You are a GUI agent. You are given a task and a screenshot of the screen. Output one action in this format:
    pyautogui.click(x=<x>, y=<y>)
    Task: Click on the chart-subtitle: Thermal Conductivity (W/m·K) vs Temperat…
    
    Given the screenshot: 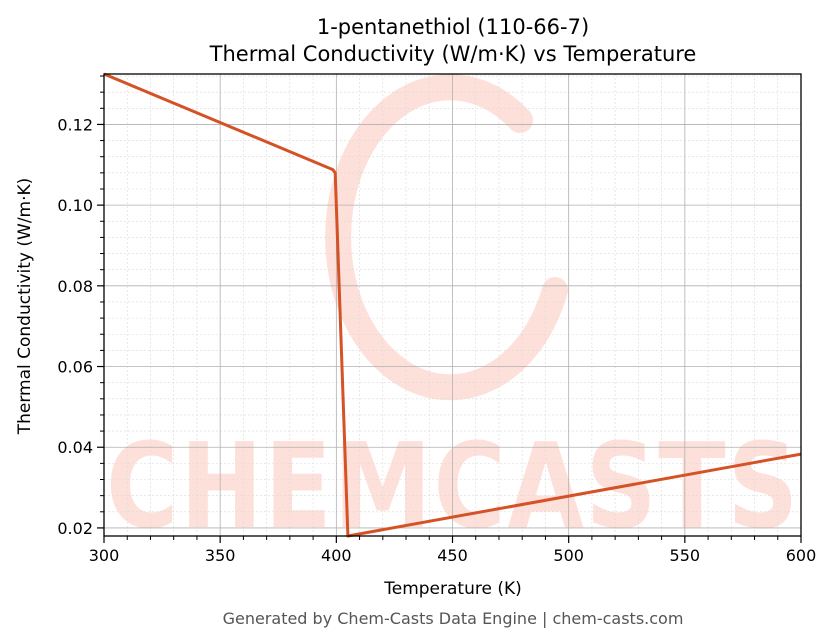 What is the action you would take?
    pyautogui.click(x=453, y=54)
    